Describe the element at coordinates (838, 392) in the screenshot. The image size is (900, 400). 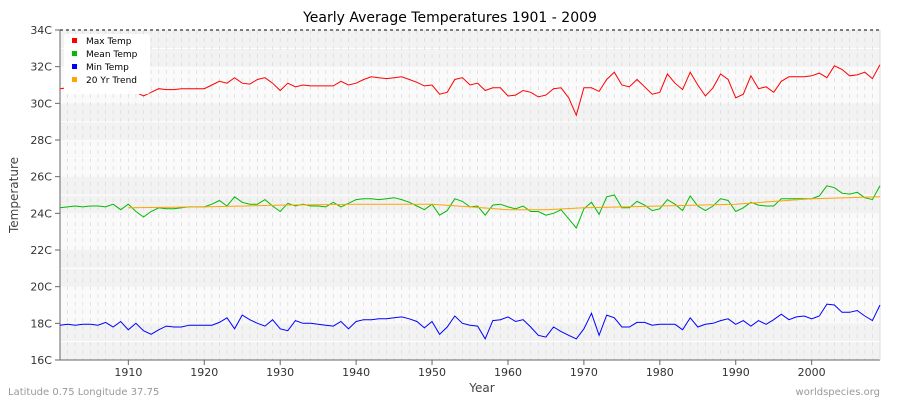
I see `site-label: worldspecies.org` at that location.